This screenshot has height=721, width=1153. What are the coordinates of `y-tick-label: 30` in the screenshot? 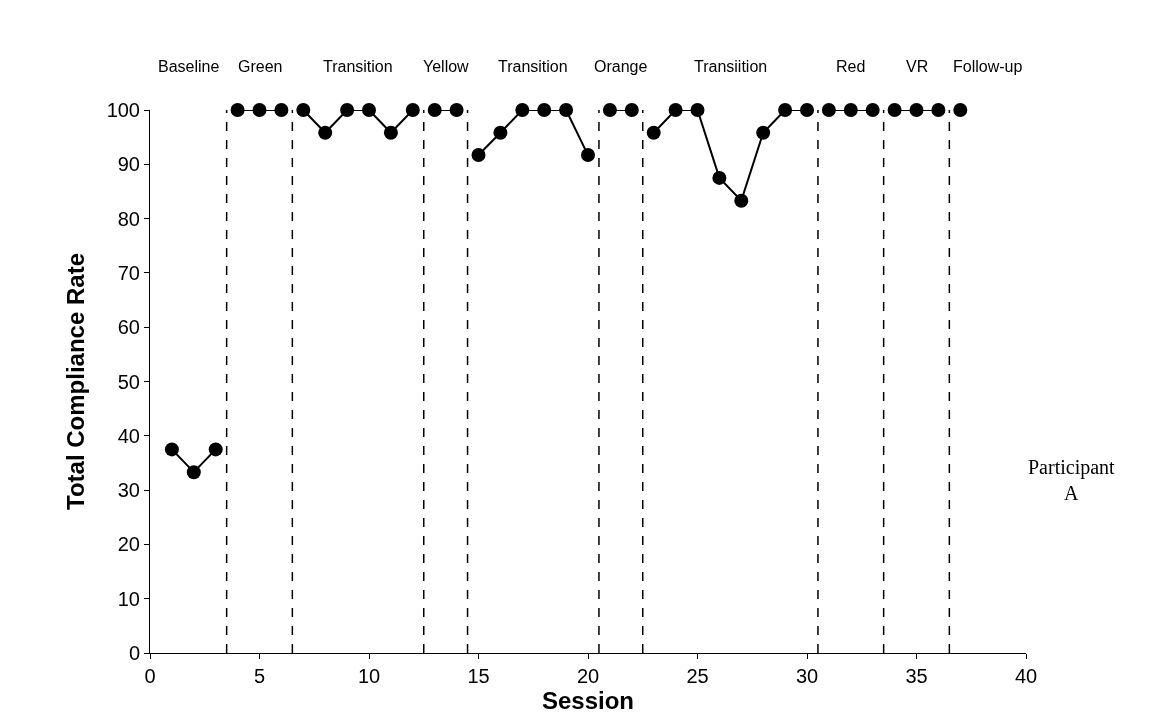 It's located at (128, 490).